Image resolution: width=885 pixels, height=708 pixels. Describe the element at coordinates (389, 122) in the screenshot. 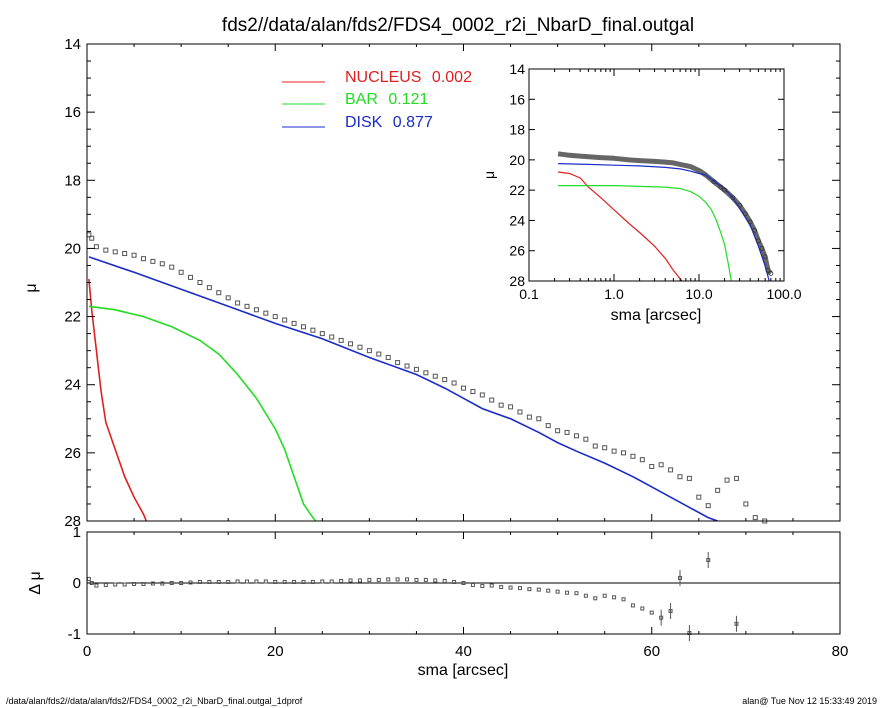

I see `legend-label-disk: DISK 0.877` at that location.